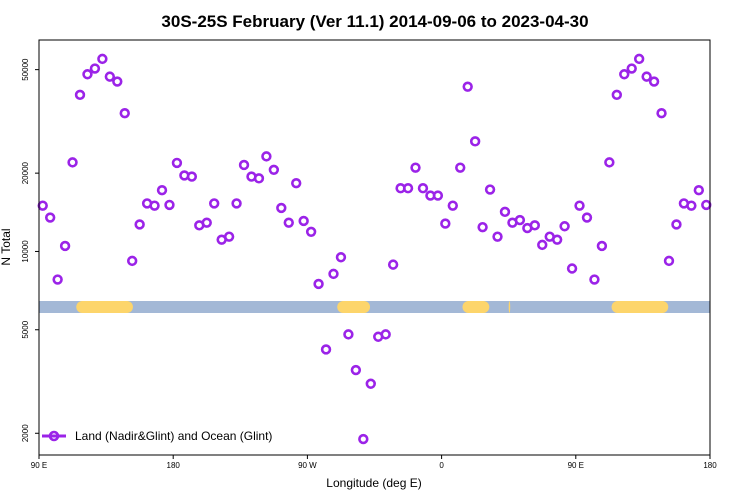  What do you see at coordinates (710, 465) in the screenshot?
I see `x-tick-label-5: 180` at bounding box center [710, 465].